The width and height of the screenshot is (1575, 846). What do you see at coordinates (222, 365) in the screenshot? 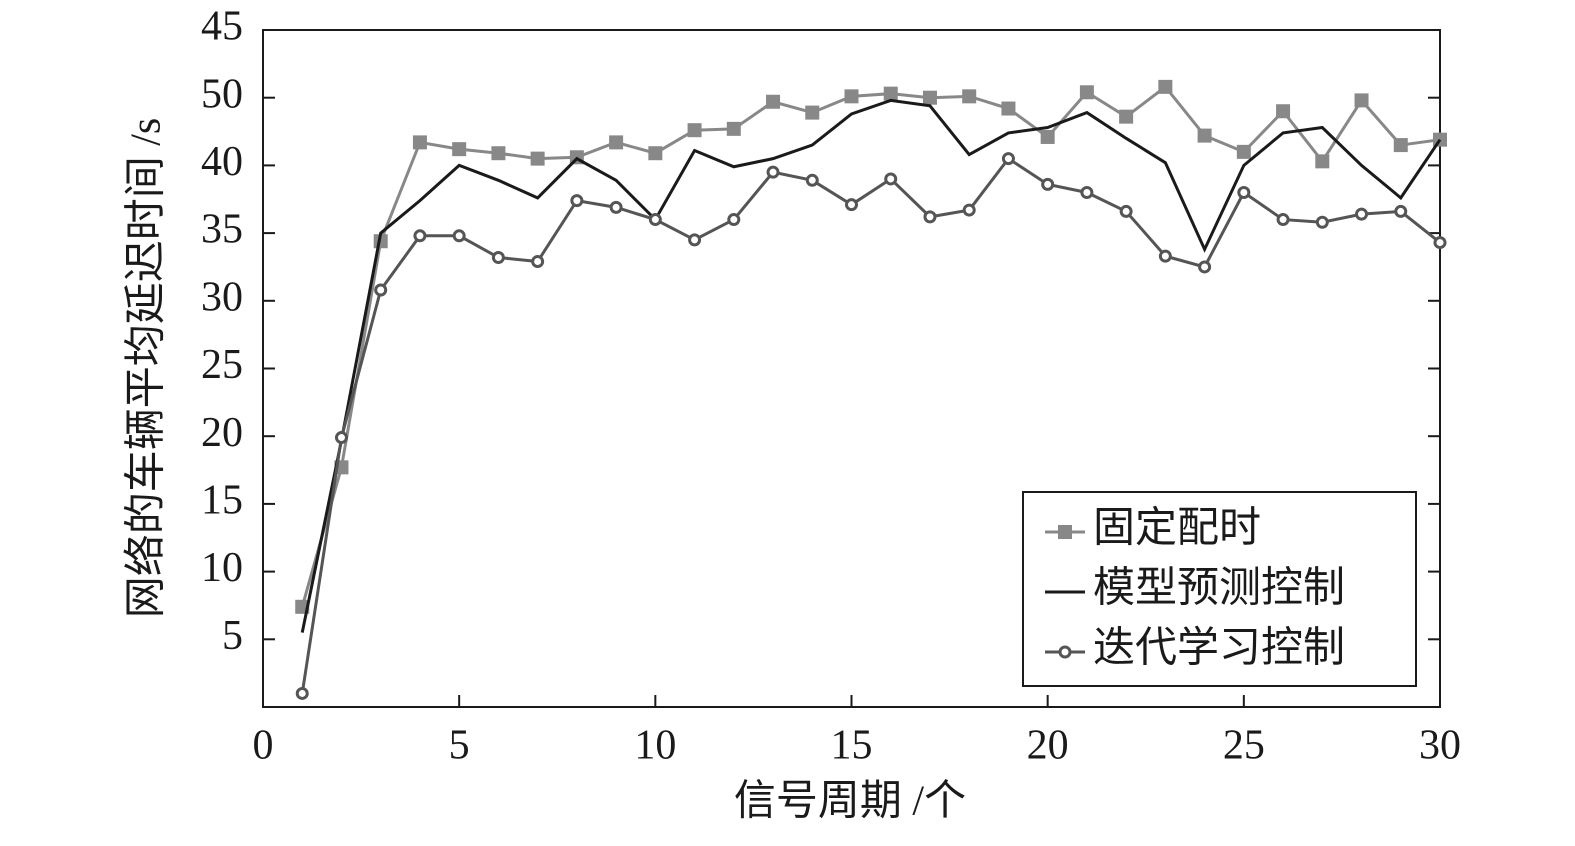
I see `y-tick-label: 25` at bounding box center [222, 365].